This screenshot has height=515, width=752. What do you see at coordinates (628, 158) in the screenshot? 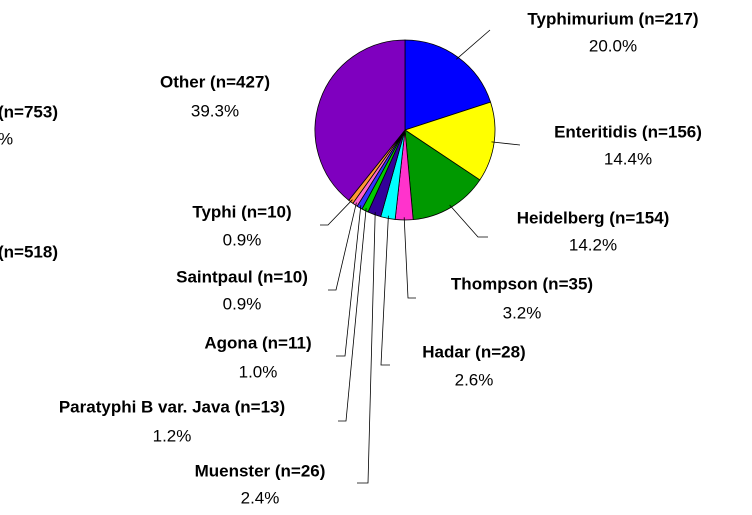
I see `slice-value-label: 14.4%` at bounding box center [628, 158].